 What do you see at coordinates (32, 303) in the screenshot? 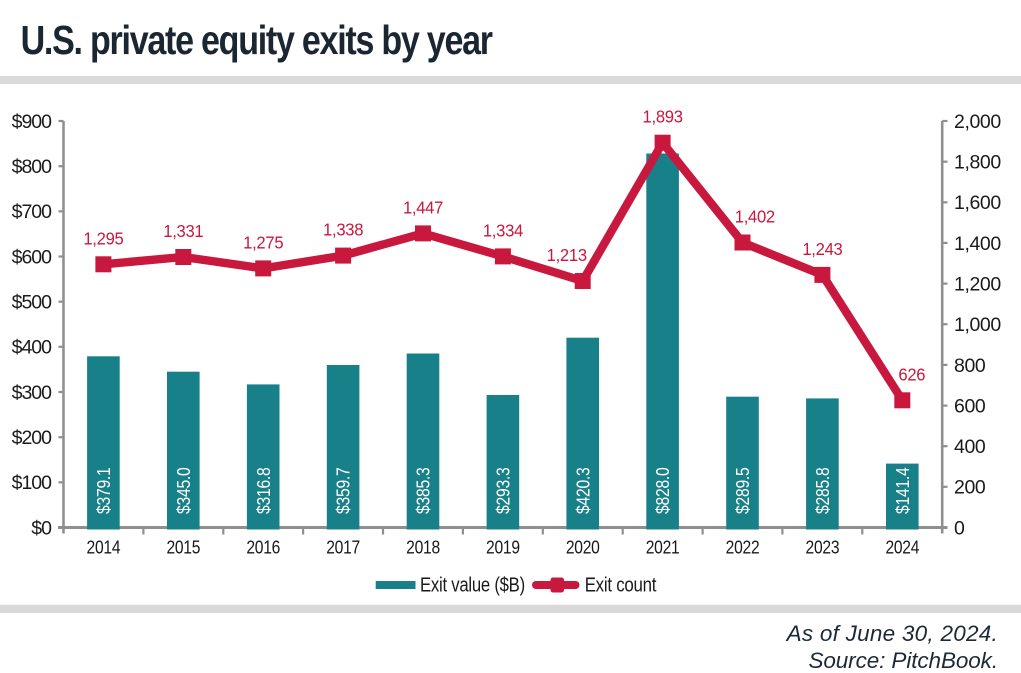
I see `svg-text: $500` at bounding box center [32, 303].